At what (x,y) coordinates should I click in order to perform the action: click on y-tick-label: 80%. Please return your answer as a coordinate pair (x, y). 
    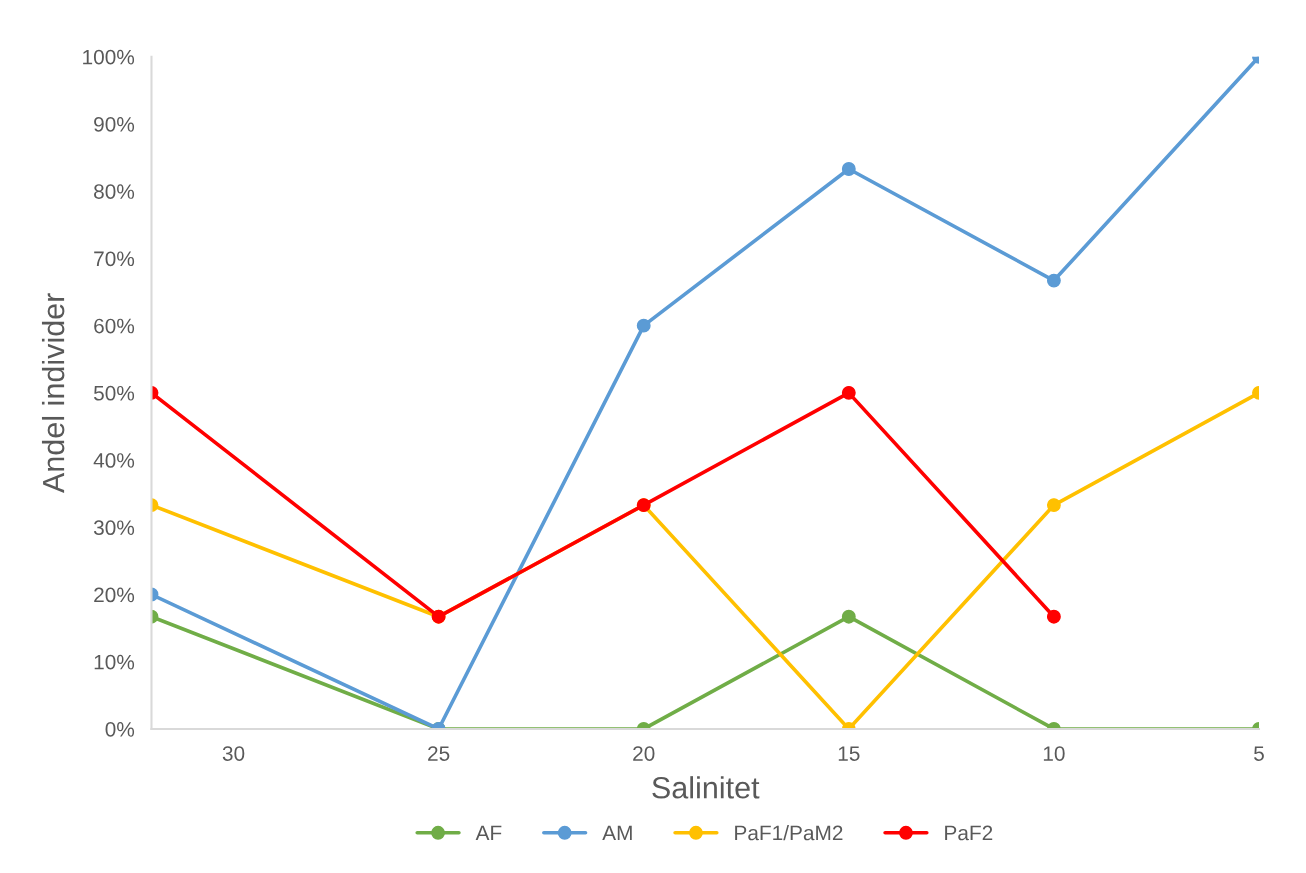
    Looking at the image, I should click on (114, 191).